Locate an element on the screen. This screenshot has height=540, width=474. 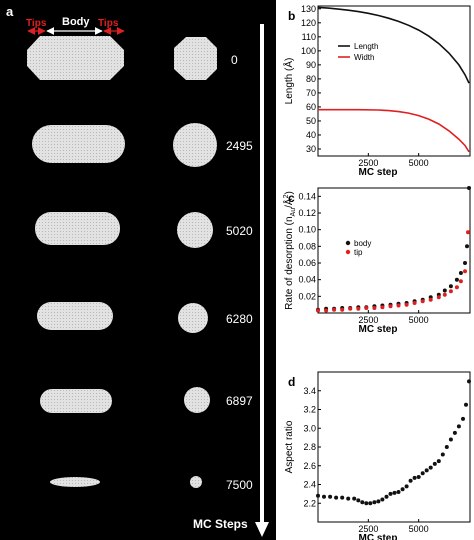
y-tick-label: 2.6 is located at coordinates (309, 466).